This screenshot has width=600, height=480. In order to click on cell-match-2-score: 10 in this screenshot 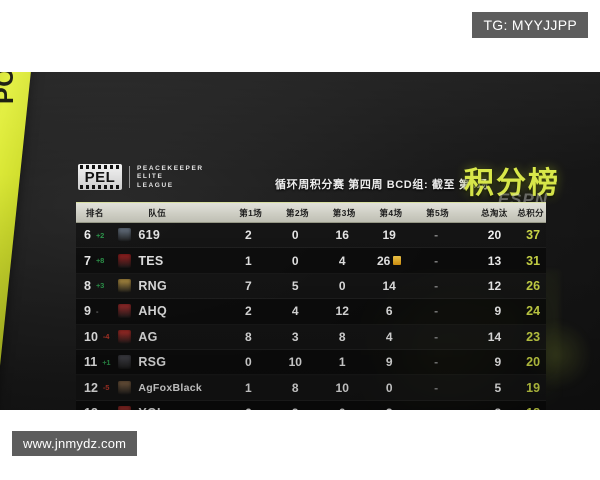, I will do `click(295, 362)`.